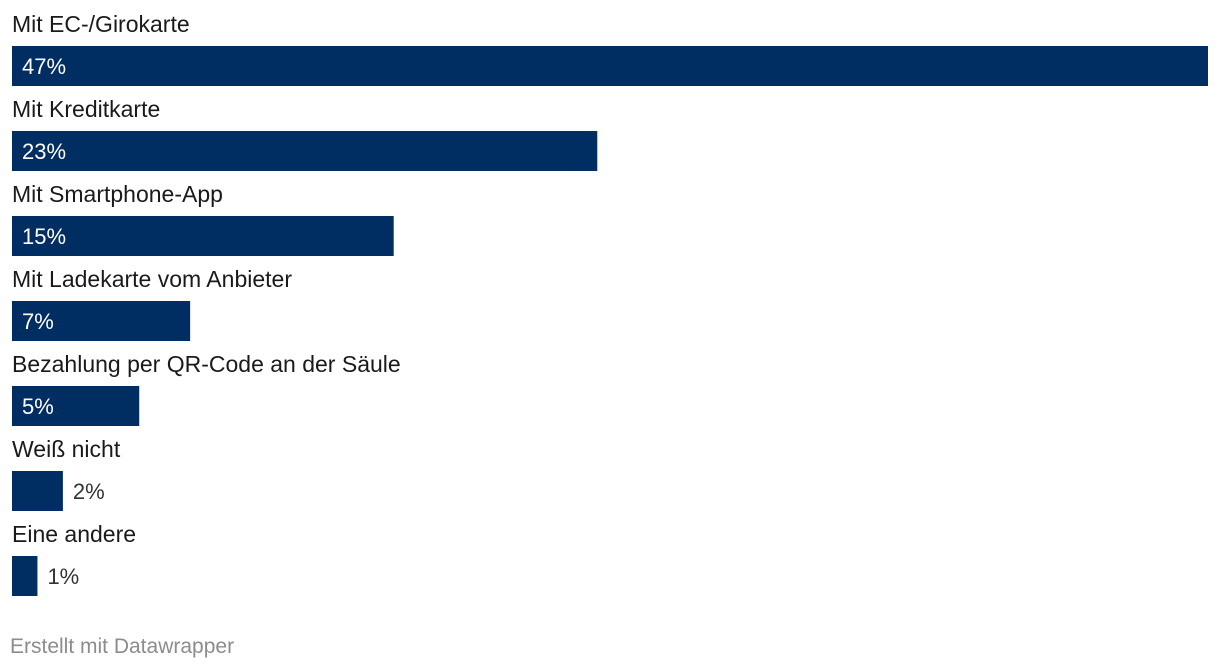  What do you see at coordinates (117, 194) in the screenshot?
I see `category-label-mit-smartphone-app: Mit Smartphone-App` at bounding box center [117, 194].